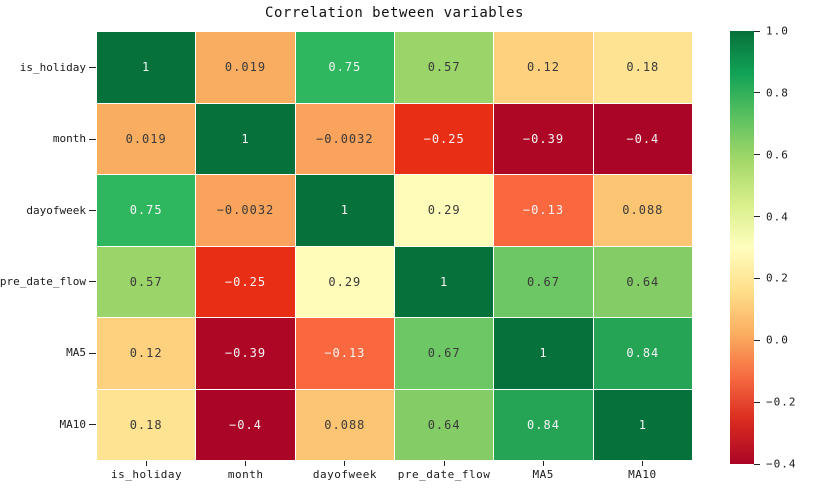  What do you see at coordinates (76, 353) in the screenshot?
I see `y-tick-label: MA5` at bounding box center [76, 353].